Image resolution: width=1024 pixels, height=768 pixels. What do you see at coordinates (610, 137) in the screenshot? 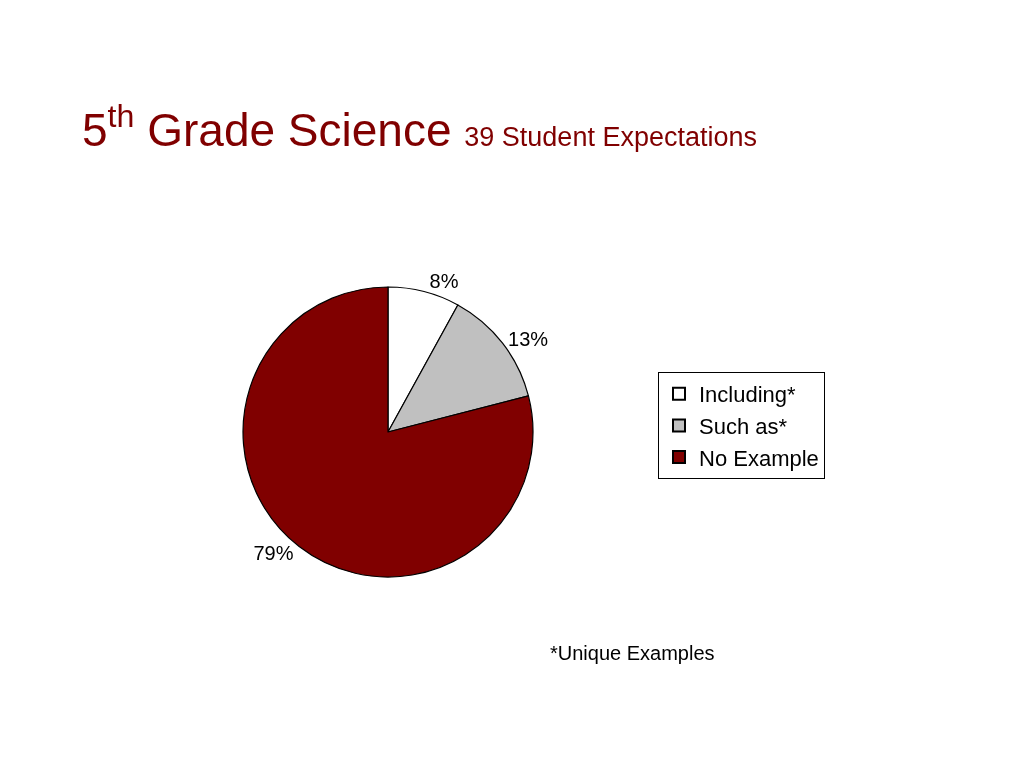
I see `chart-subtitle: 39 Student Expectations` at bounding box center [610, 137].